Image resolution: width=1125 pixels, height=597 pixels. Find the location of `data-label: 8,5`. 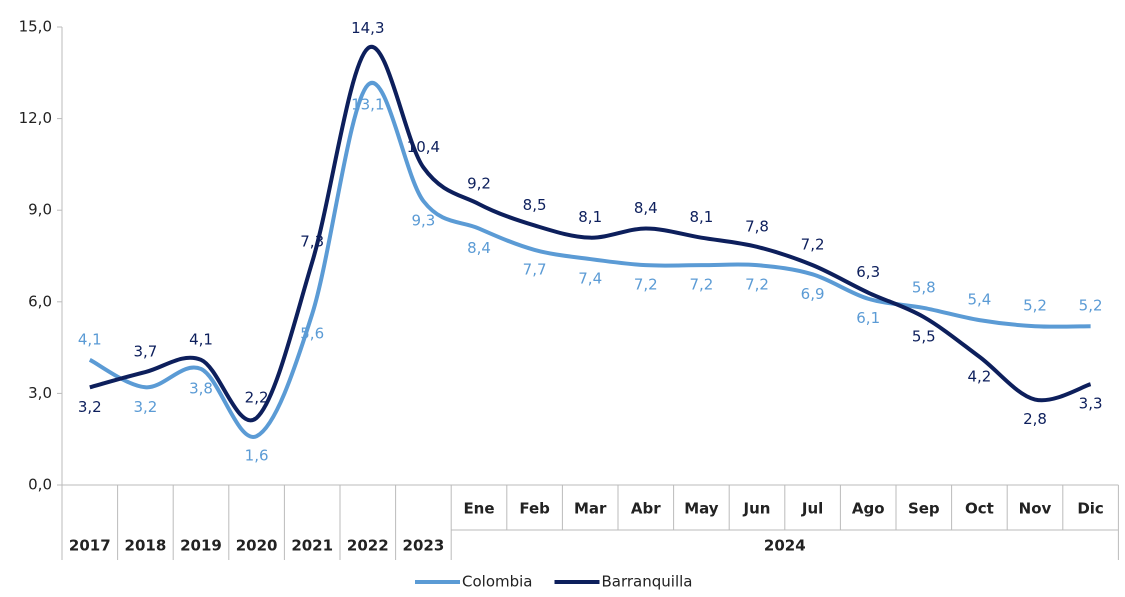

data-label: 8,5 is located at coordinates (535, 205).